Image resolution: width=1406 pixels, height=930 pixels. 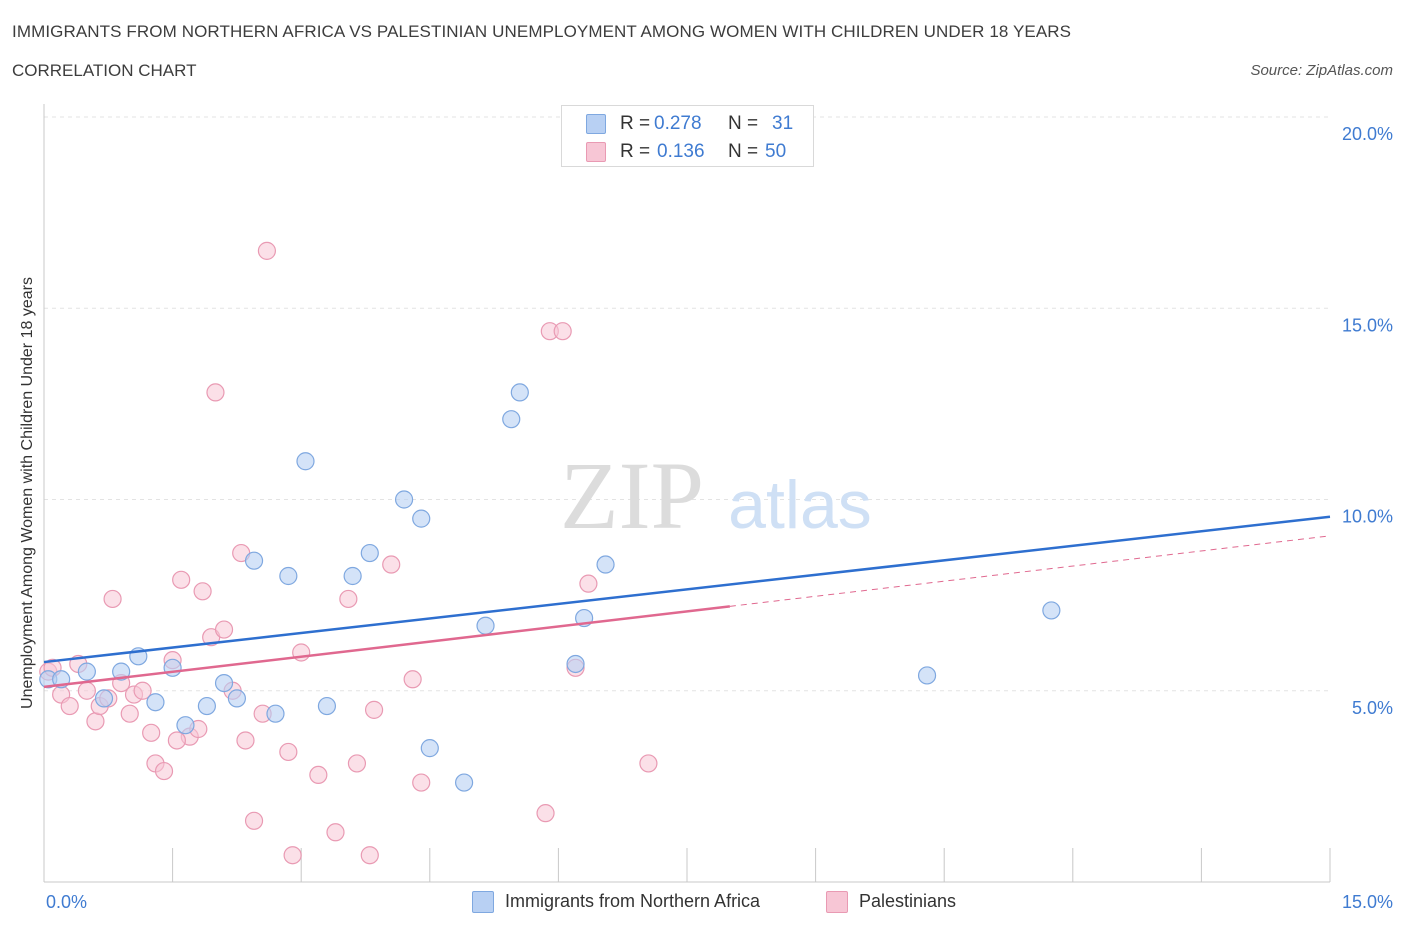 What do you see at coordinates (1367, 134) in the screenshot?
I see `y-tick-label: 20.0%` at bounding box center [1367, 134].